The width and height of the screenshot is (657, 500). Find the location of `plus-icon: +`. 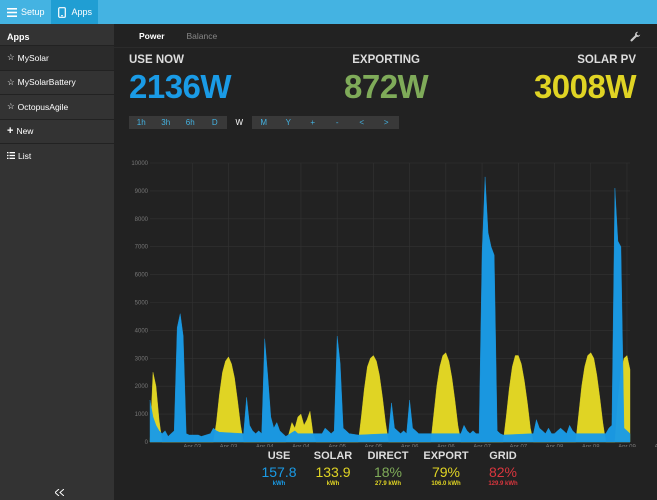

plus-icon: + is located at coordinates (10, 131).